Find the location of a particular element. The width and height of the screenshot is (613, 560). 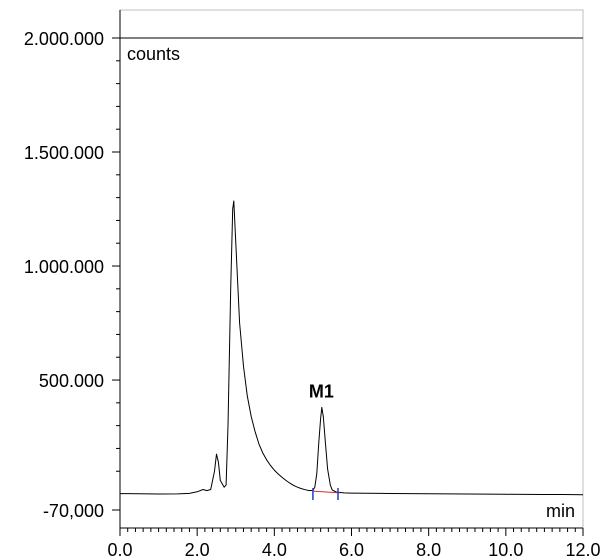

y-tick-label: -70,000 is located at coordinates (73, 511).